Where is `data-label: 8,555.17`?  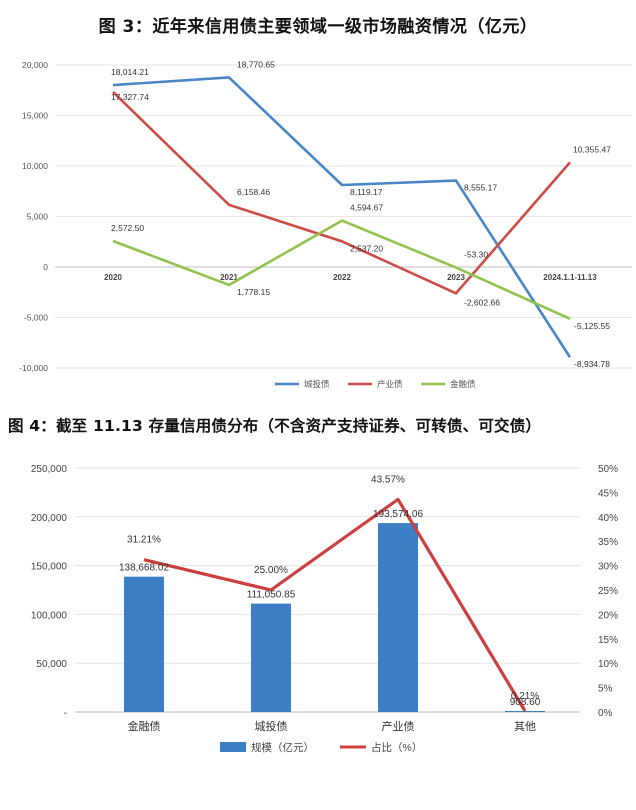
data-label: 8,555.17 is located at coordinates (480, 188).